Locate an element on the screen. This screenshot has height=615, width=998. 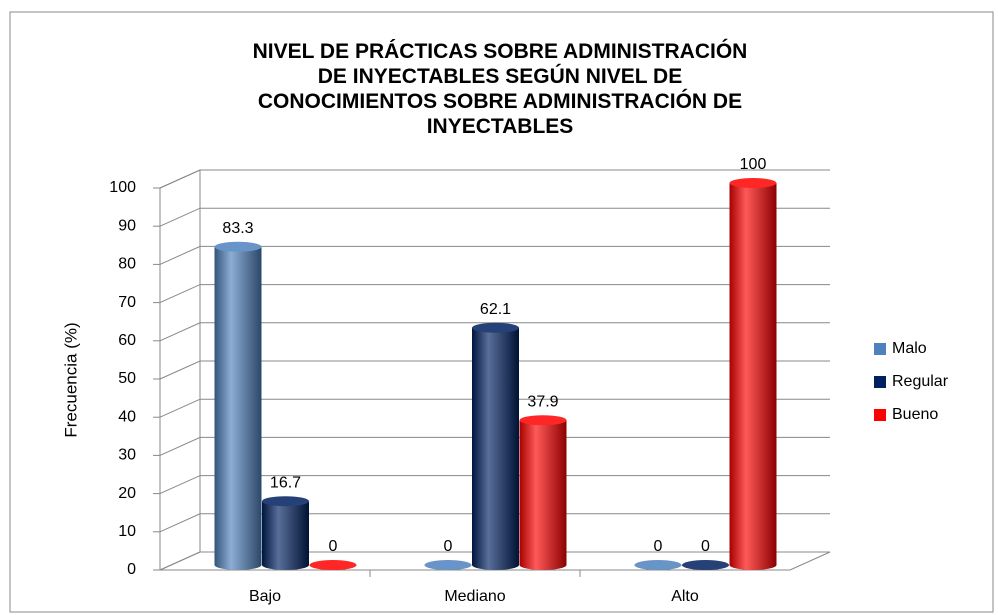
x-tick-label: Alto is located at coordinates (685, 596).